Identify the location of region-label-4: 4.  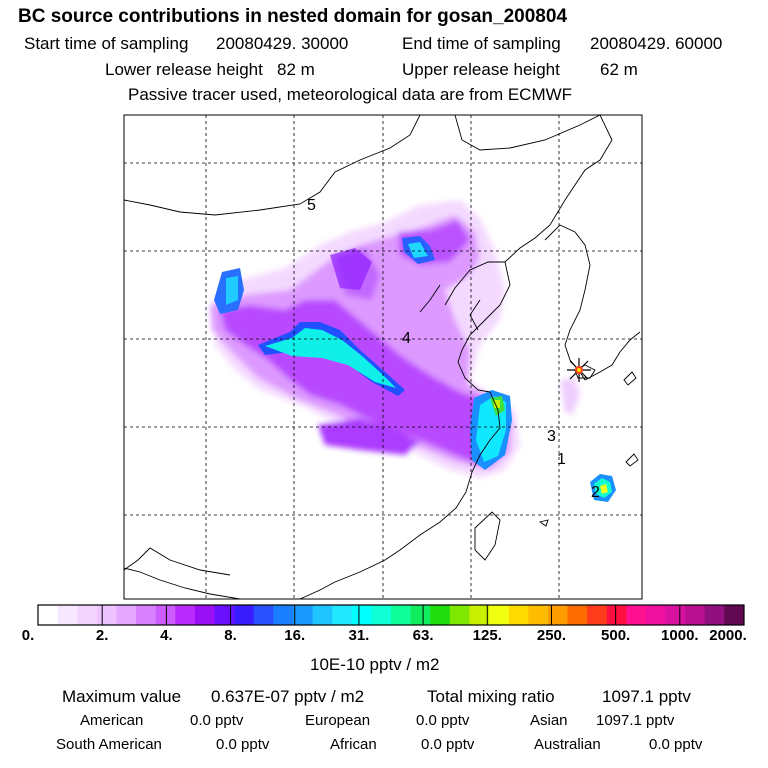
(406, 338).